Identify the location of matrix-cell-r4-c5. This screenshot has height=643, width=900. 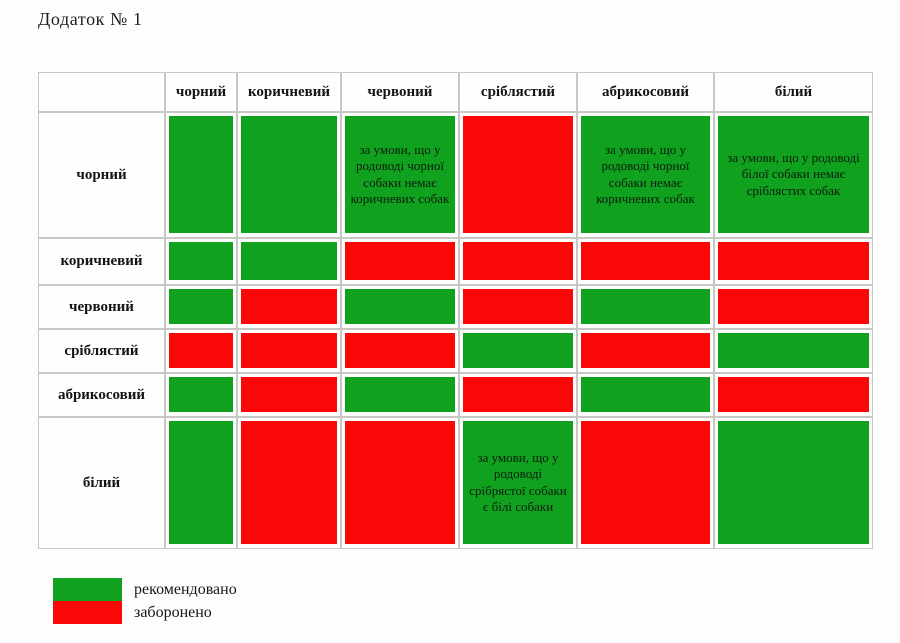
(793, 395).